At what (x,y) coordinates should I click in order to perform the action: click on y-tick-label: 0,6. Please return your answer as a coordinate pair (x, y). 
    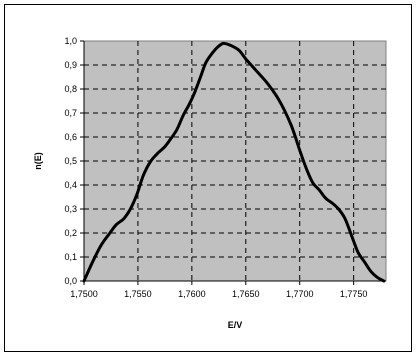
    Looking at the image, I should click on (70, 137).